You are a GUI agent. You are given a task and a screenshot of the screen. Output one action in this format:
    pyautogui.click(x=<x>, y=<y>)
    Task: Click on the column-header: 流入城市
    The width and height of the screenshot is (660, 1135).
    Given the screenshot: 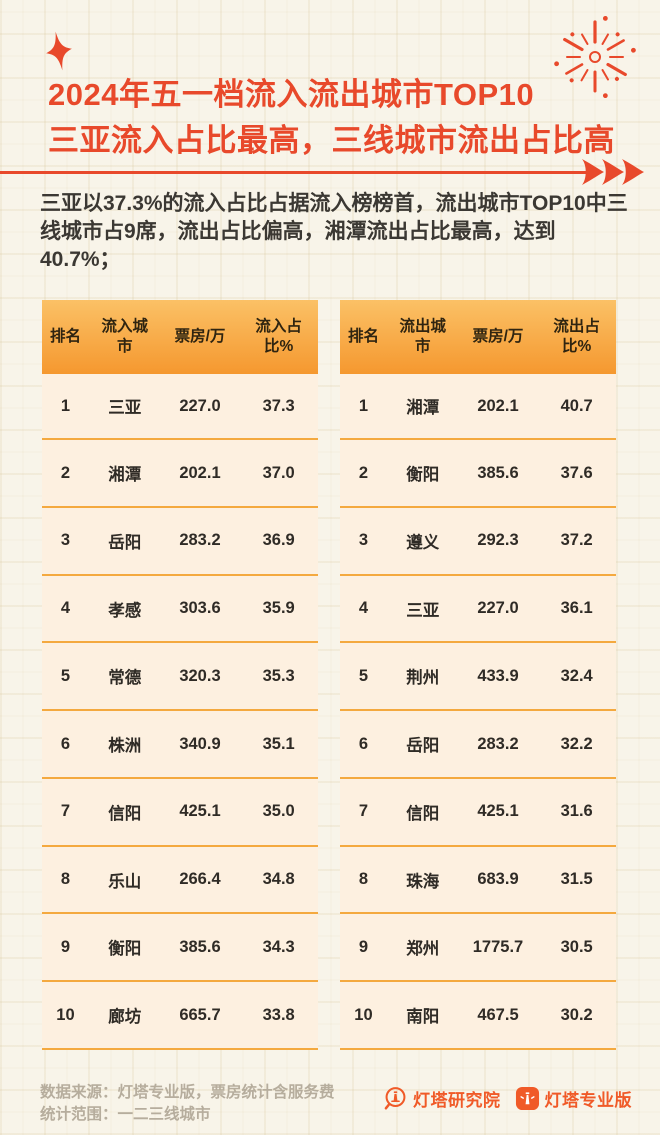 What is the action you would take?
    pyautogui.click(x=124, y=337)
    